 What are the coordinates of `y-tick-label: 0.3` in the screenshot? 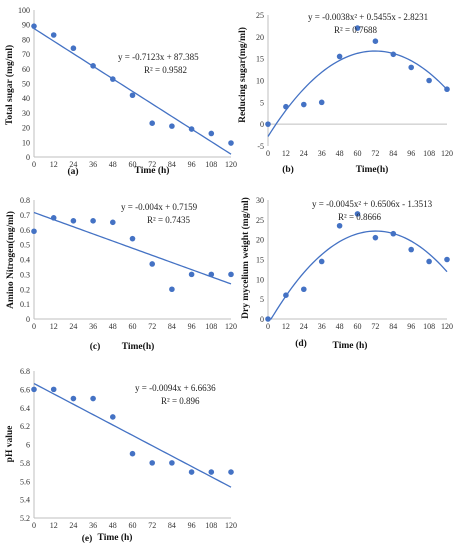 It's located at (25, 274).